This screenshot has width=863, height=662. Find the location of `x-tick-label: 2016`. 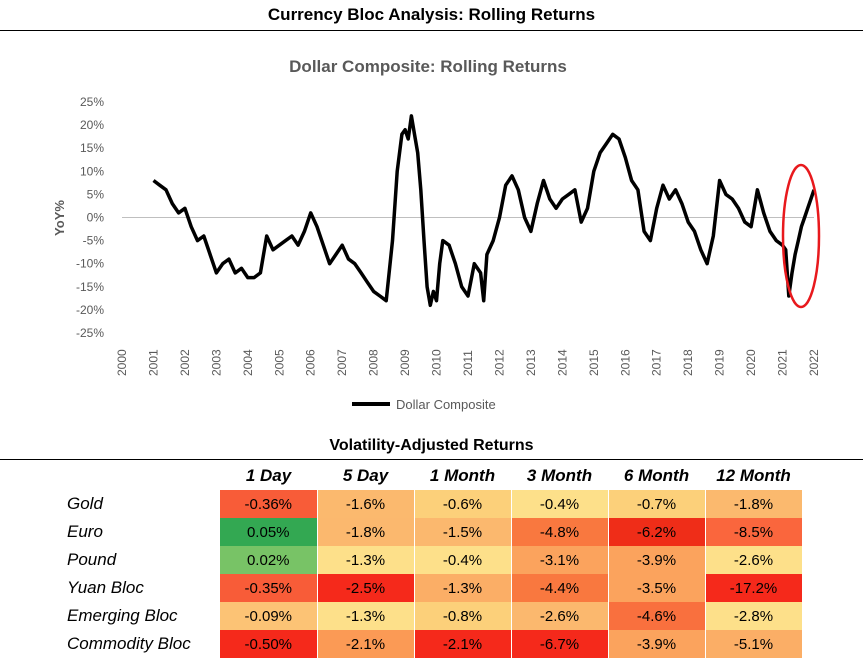

x-tick-label: 2016 is located at coordinates (625, 362).